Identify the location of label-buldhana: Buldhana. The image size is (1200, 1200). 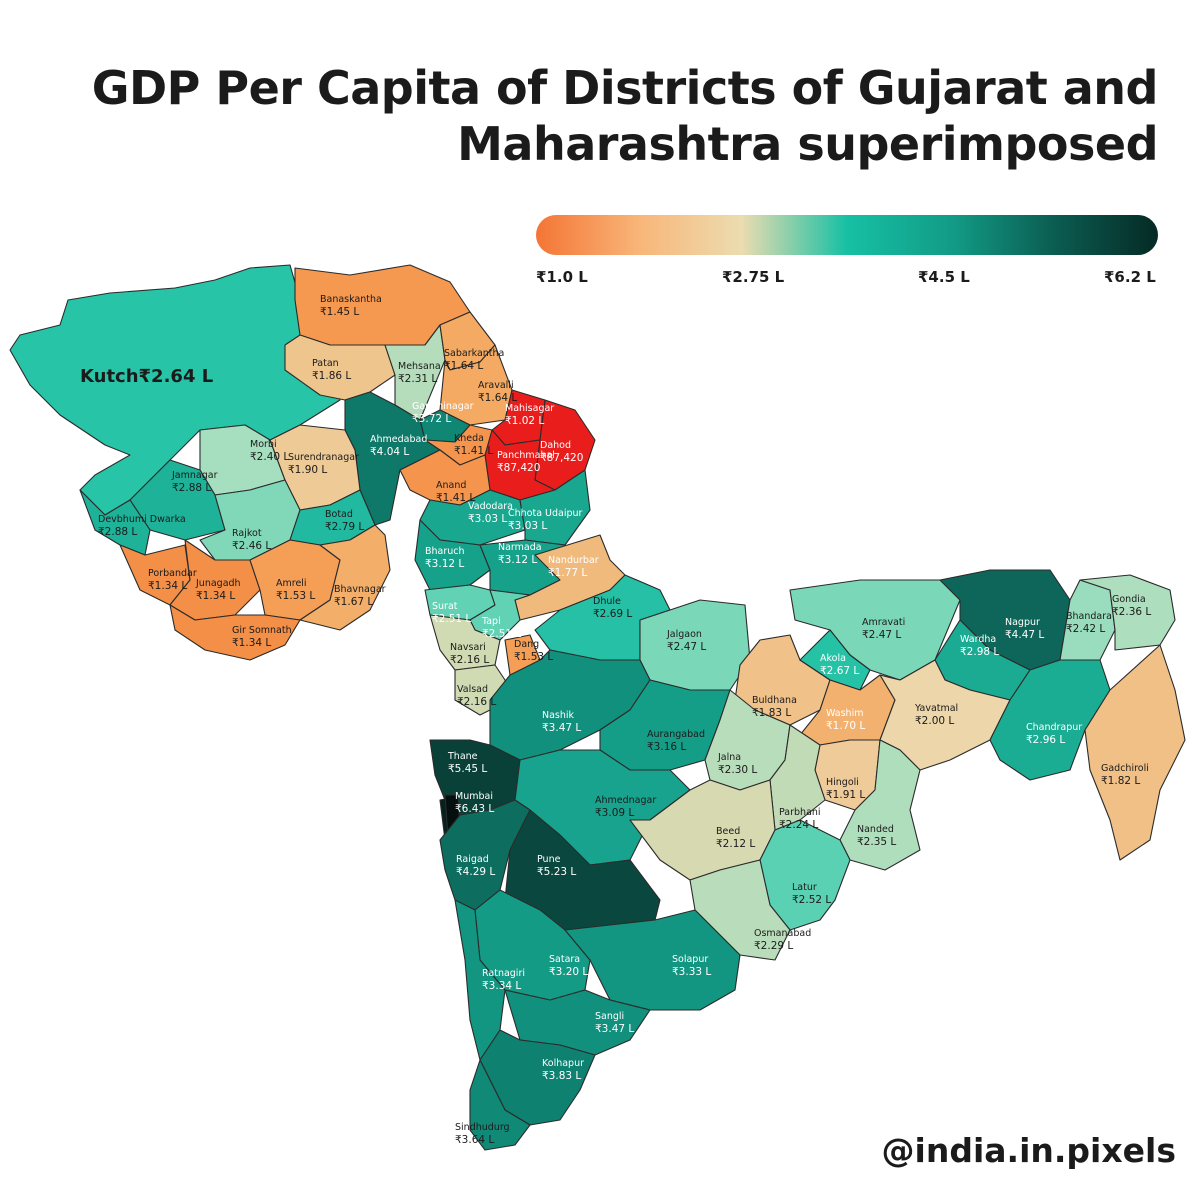
(774, 700).